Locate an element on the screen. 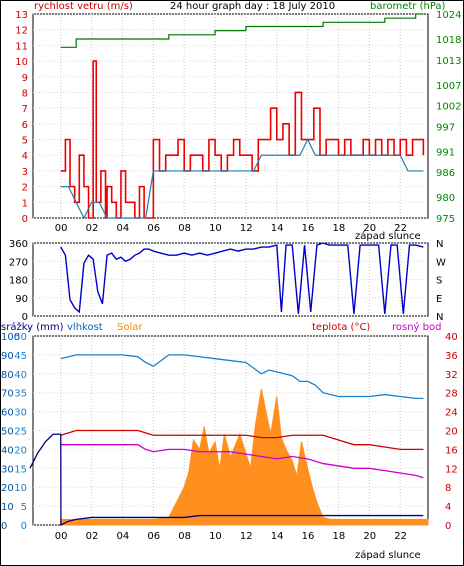 This screenshot has height=566, width=464. temperature-tick-label: 20 is located at coordinates (451, 432).